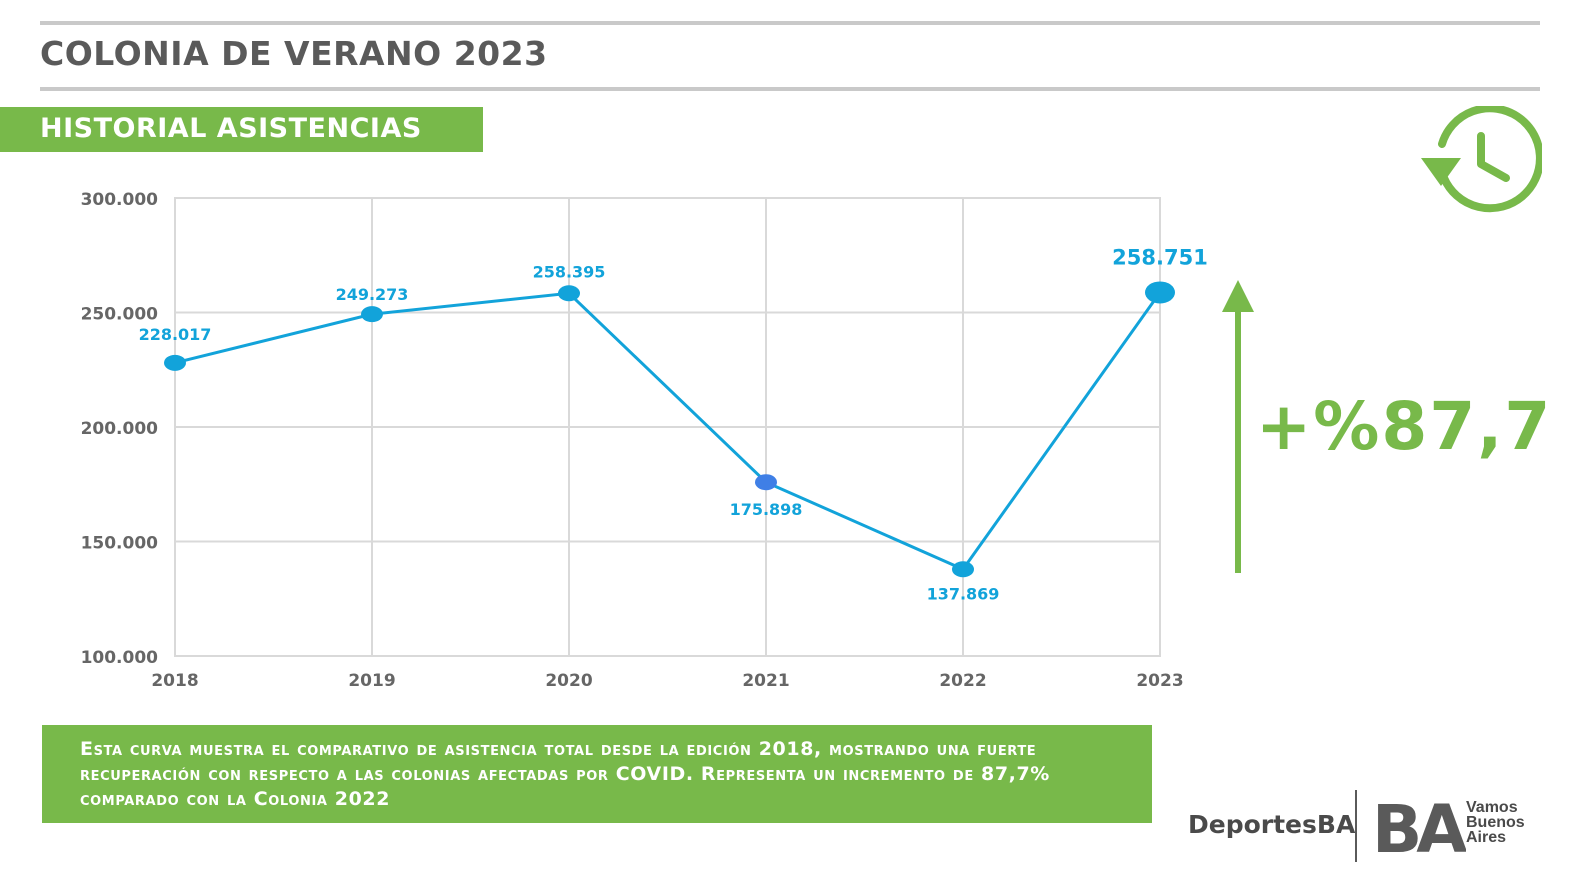 The width and height of the screenshot is (1580, 872). What do you see at coordinates (174, 681) in the screenshot?
I see `x-tick-label: 2018` at bounding box center [174, 681].